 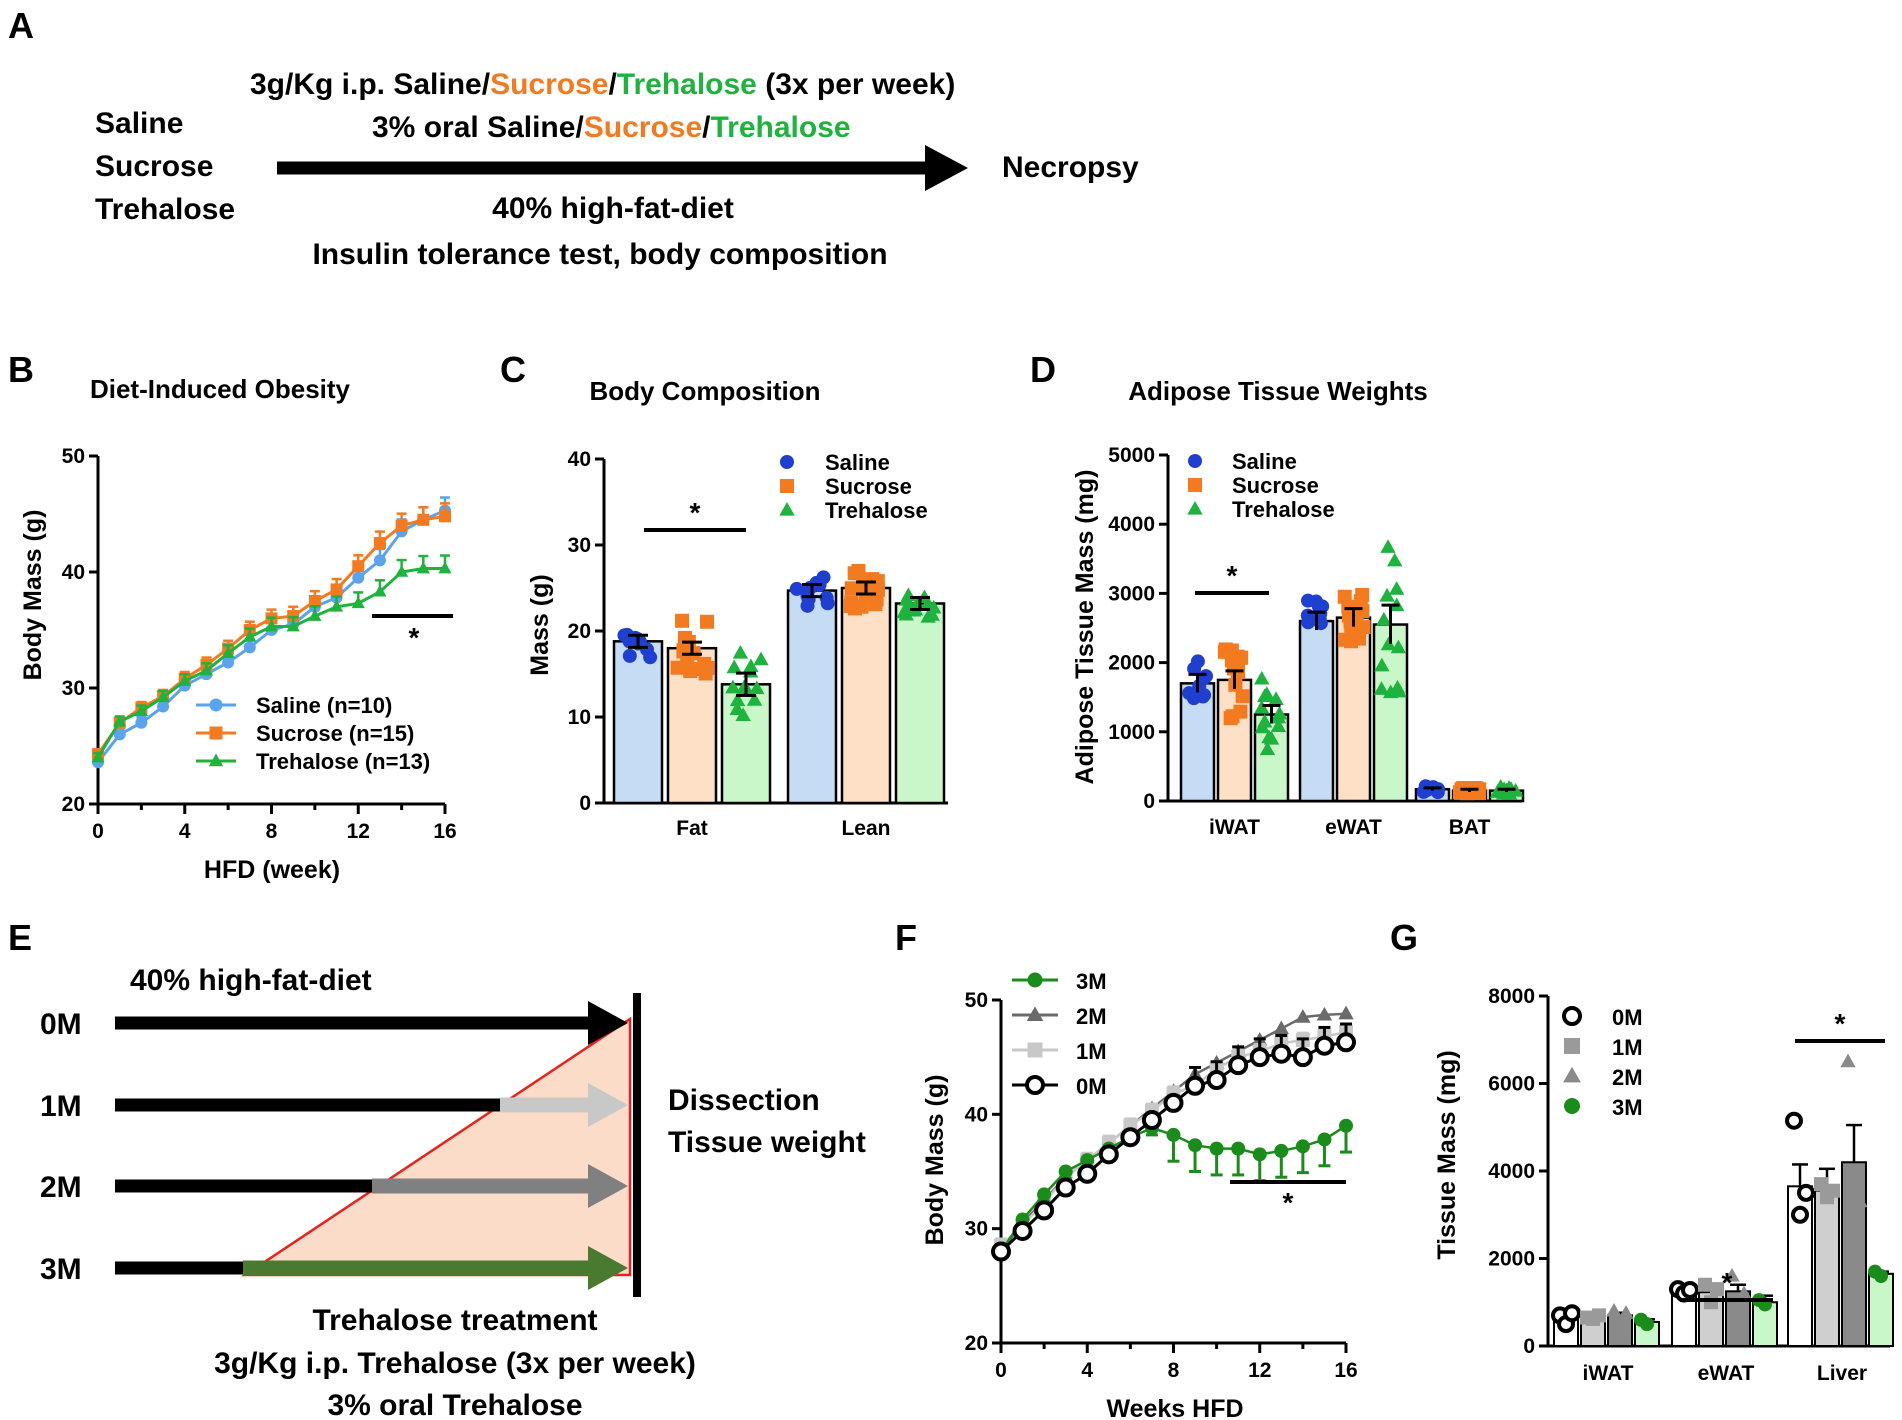 I want to click on row-label-3M: 3M, so click(x=61, y=1269).